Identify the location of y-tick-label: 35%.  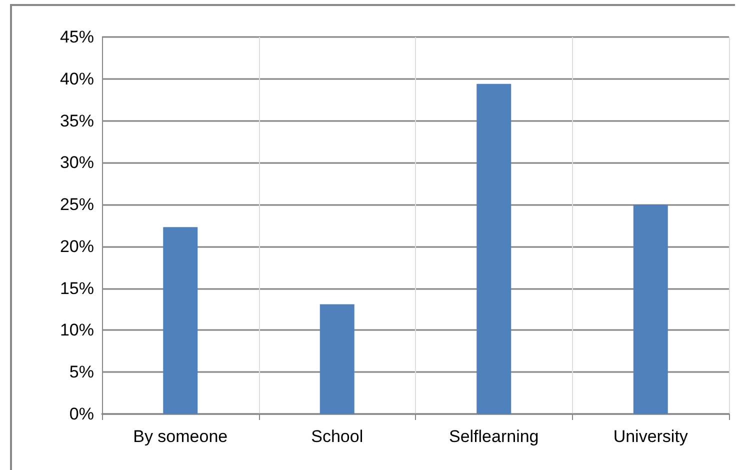
(77, 120).